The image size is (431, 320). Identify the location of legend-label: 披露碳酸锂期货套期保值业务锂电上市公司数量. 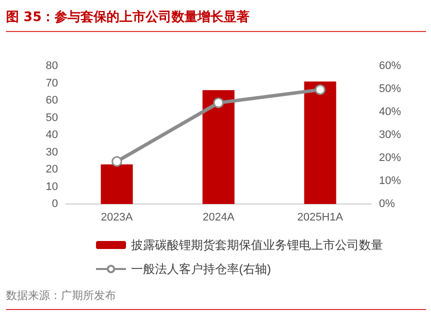
(257, 245).